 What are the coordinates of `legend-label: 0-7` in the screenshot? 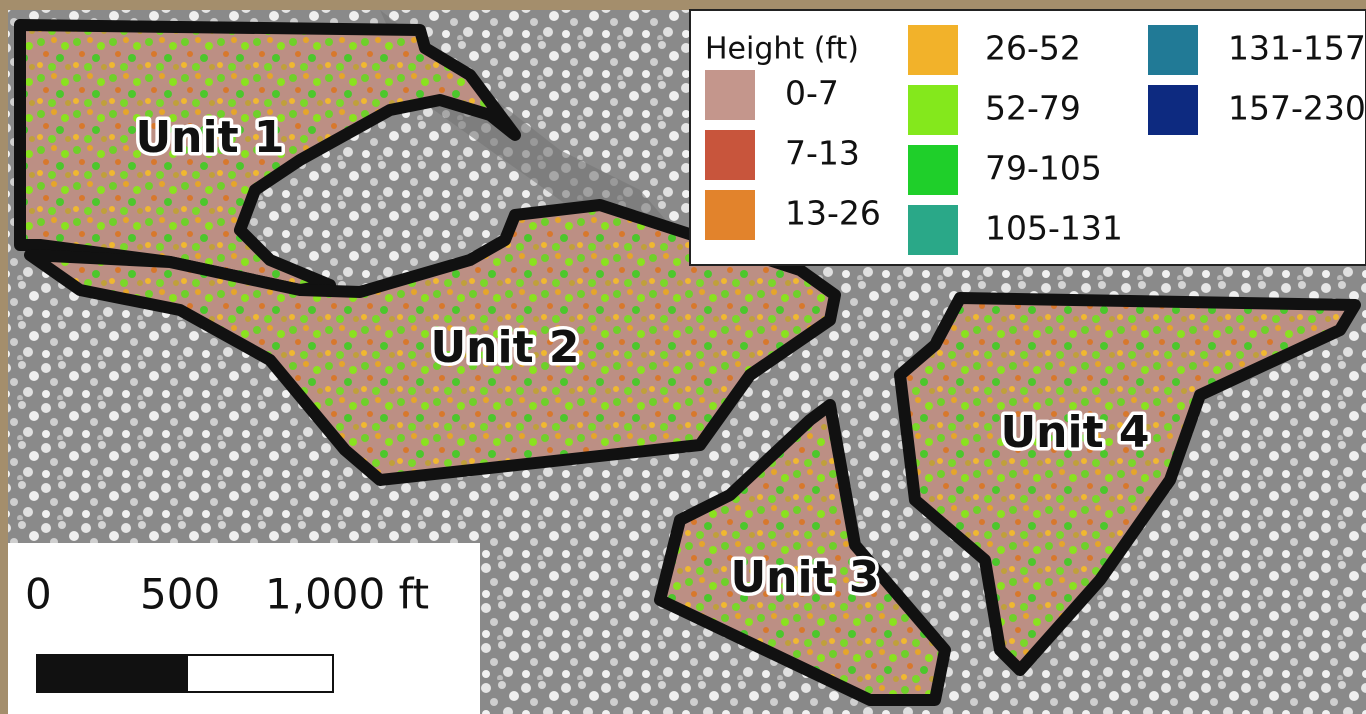 It's located at (812, 93).